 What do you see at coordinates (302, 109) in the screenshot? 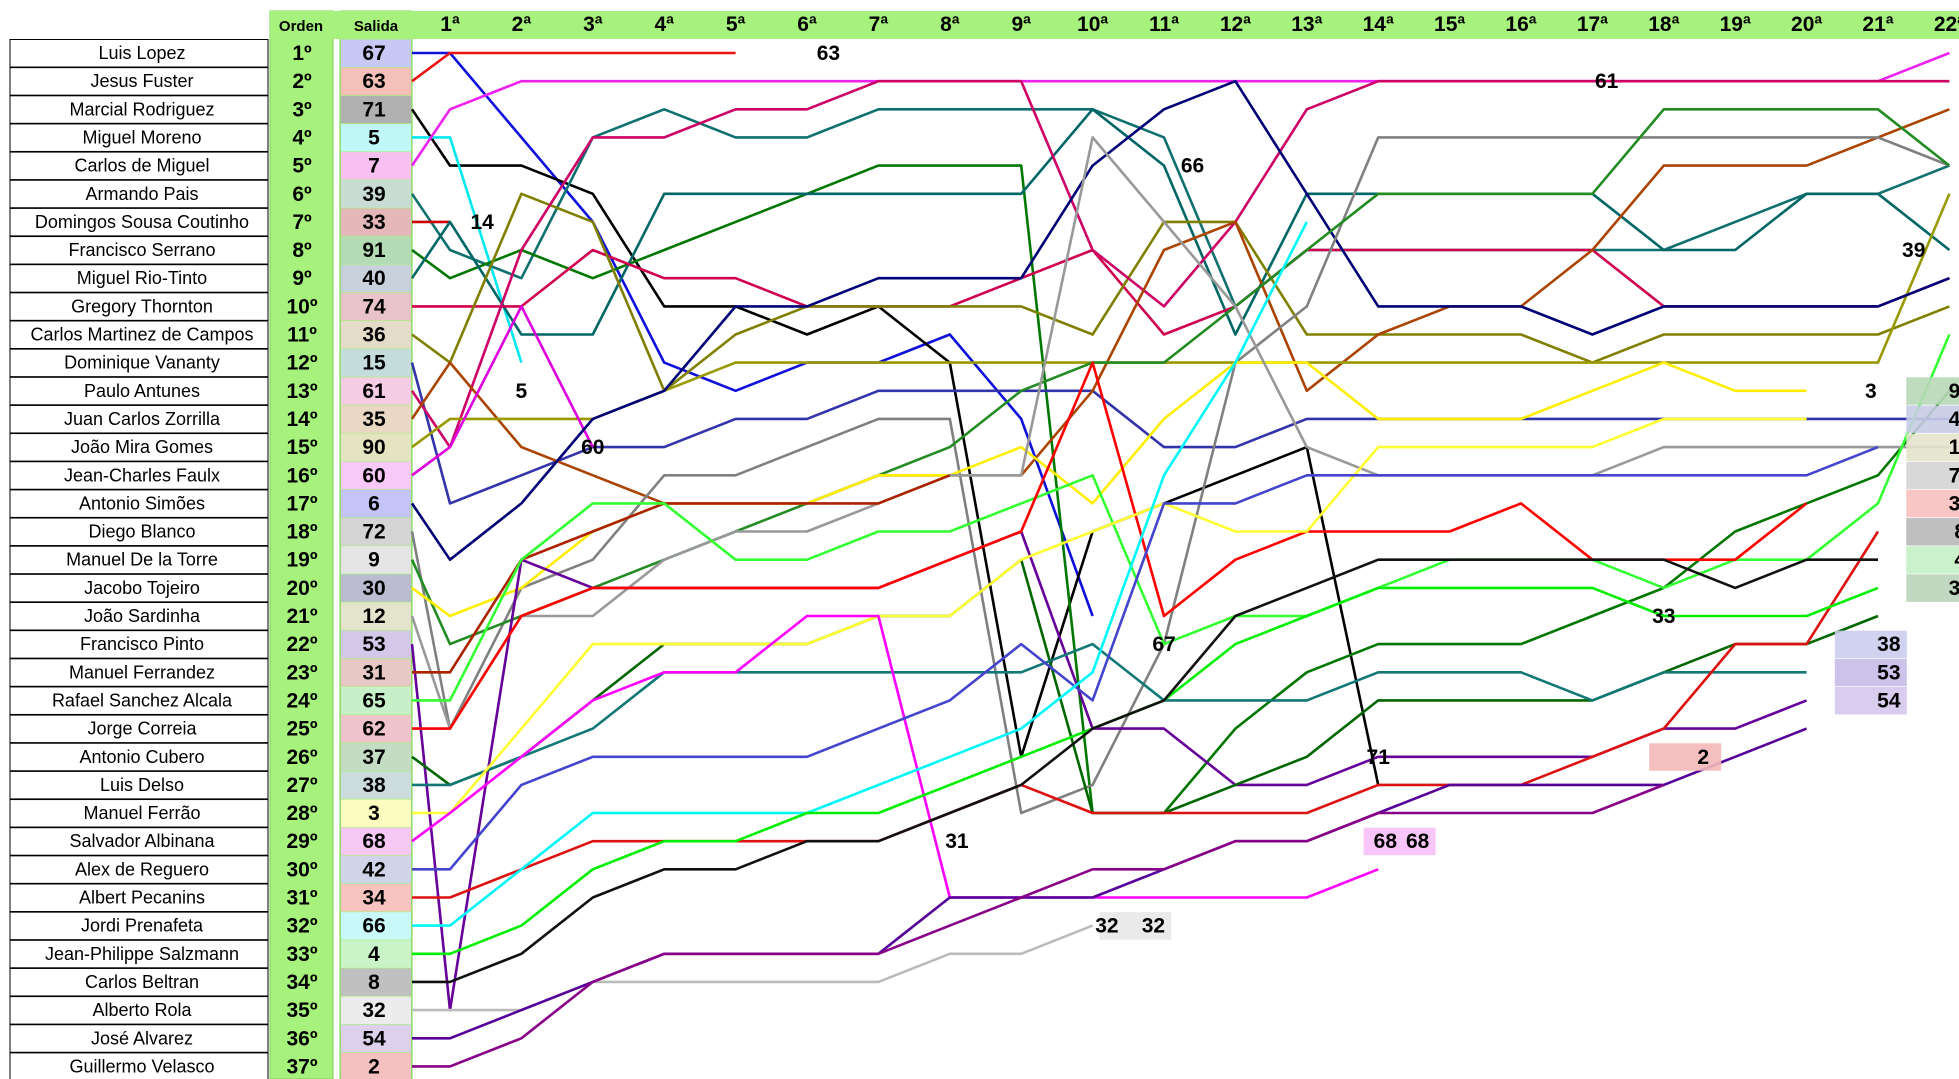
I see `position-label: 3º` at bounding box center [302, 109].